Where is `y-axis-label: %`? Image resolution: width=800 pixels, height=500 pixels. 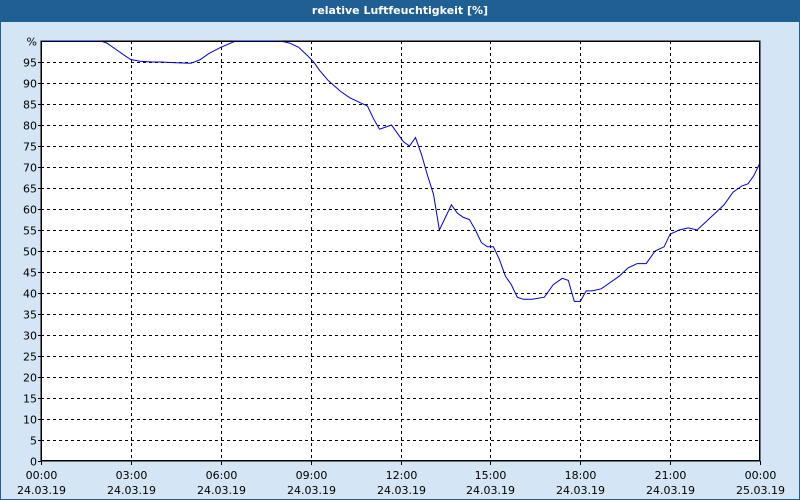 y-axis-label: % is located at coordinates (32, 42).